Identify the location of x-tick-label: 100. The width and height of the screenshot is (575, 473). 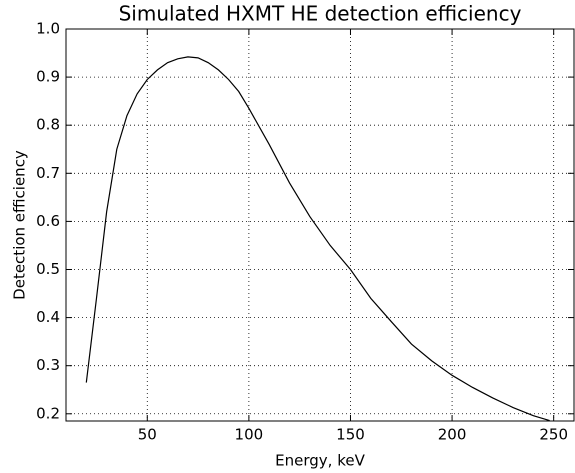
(249, 435).